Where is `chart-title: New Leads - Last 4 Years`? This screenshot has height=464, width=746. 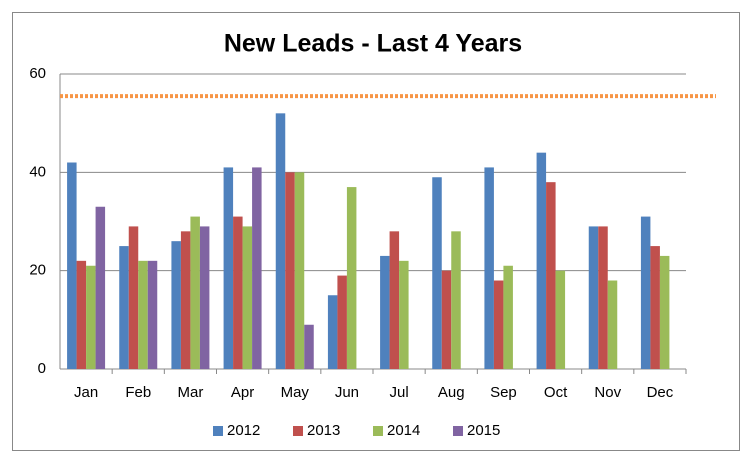 chart-title: New Leads - Last 4 Years is located at coordinates (373, 44).